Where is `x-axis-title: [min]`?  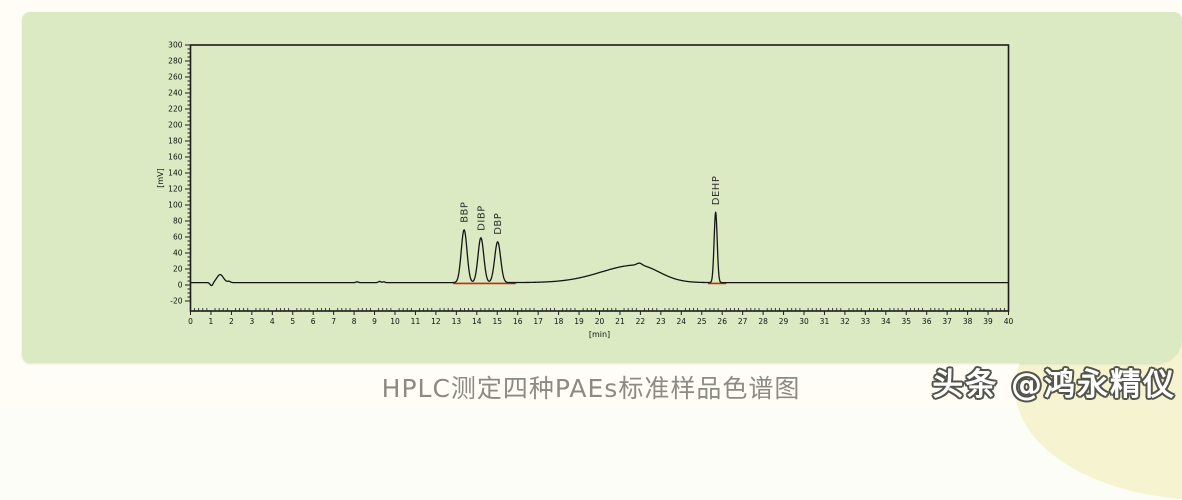
x-axis-title: [min] is located at coordinates (599, 334).